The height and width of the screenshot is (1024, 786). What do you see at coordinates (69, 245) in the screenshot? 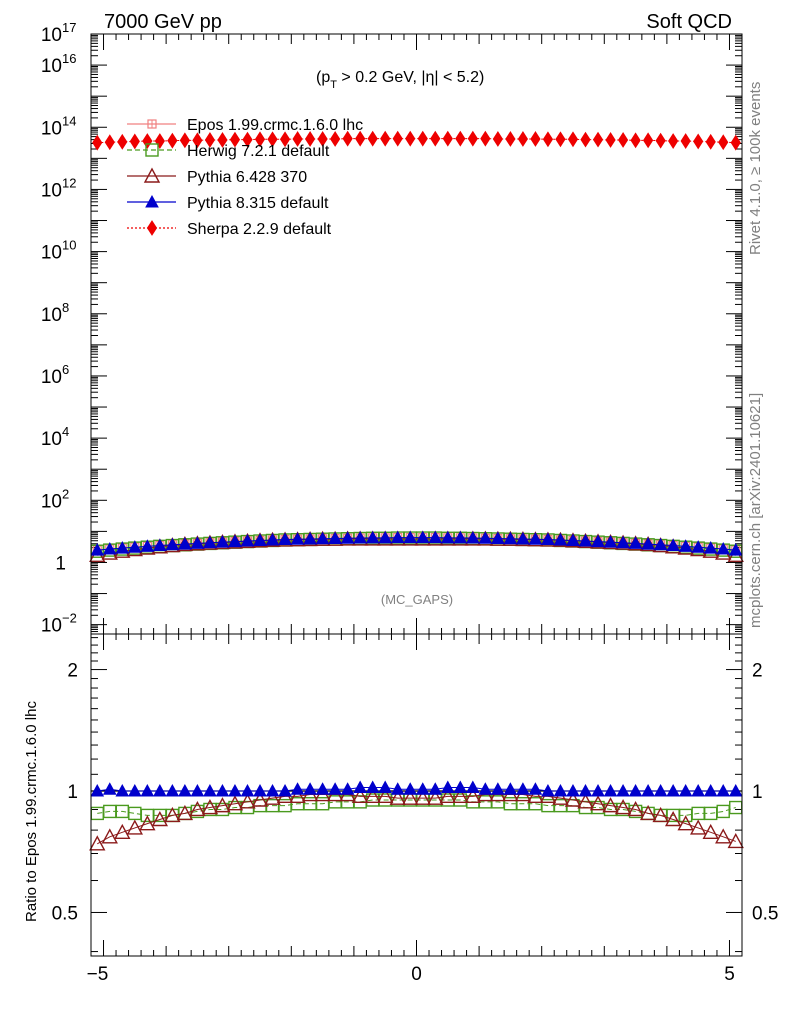
I see `ytick-exponent: 10` at bounding box center [69, 245].